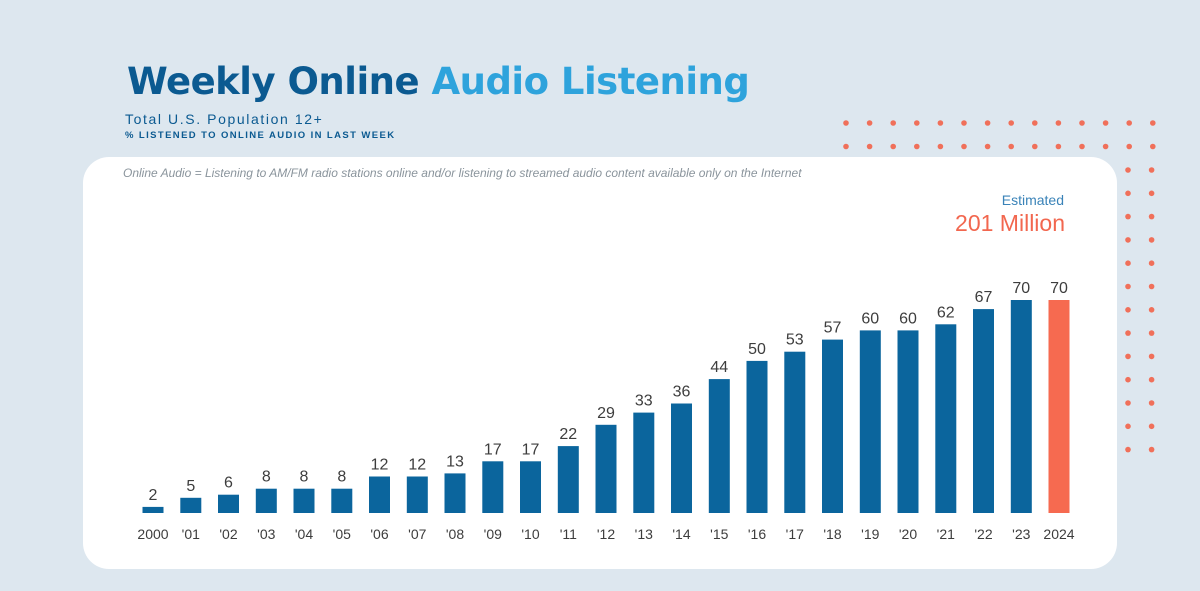 The width and height of the screenshot is (1200, 591). Describe the element at coordinates (1021, 288) in the screenshot. I see `data-label: 70` at that location.